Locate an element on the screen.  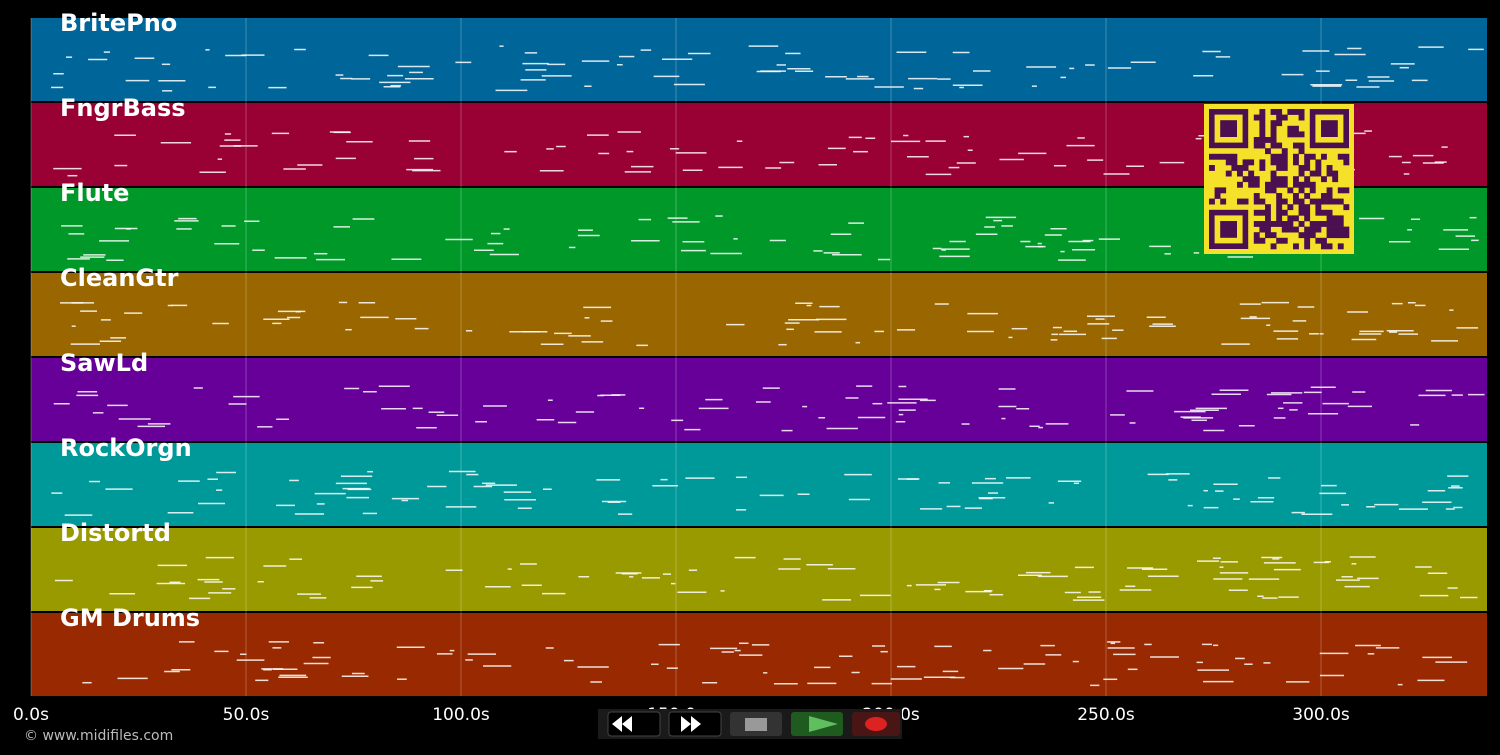
credit: © www.midifiles.com is located at coordinates (98, 736).